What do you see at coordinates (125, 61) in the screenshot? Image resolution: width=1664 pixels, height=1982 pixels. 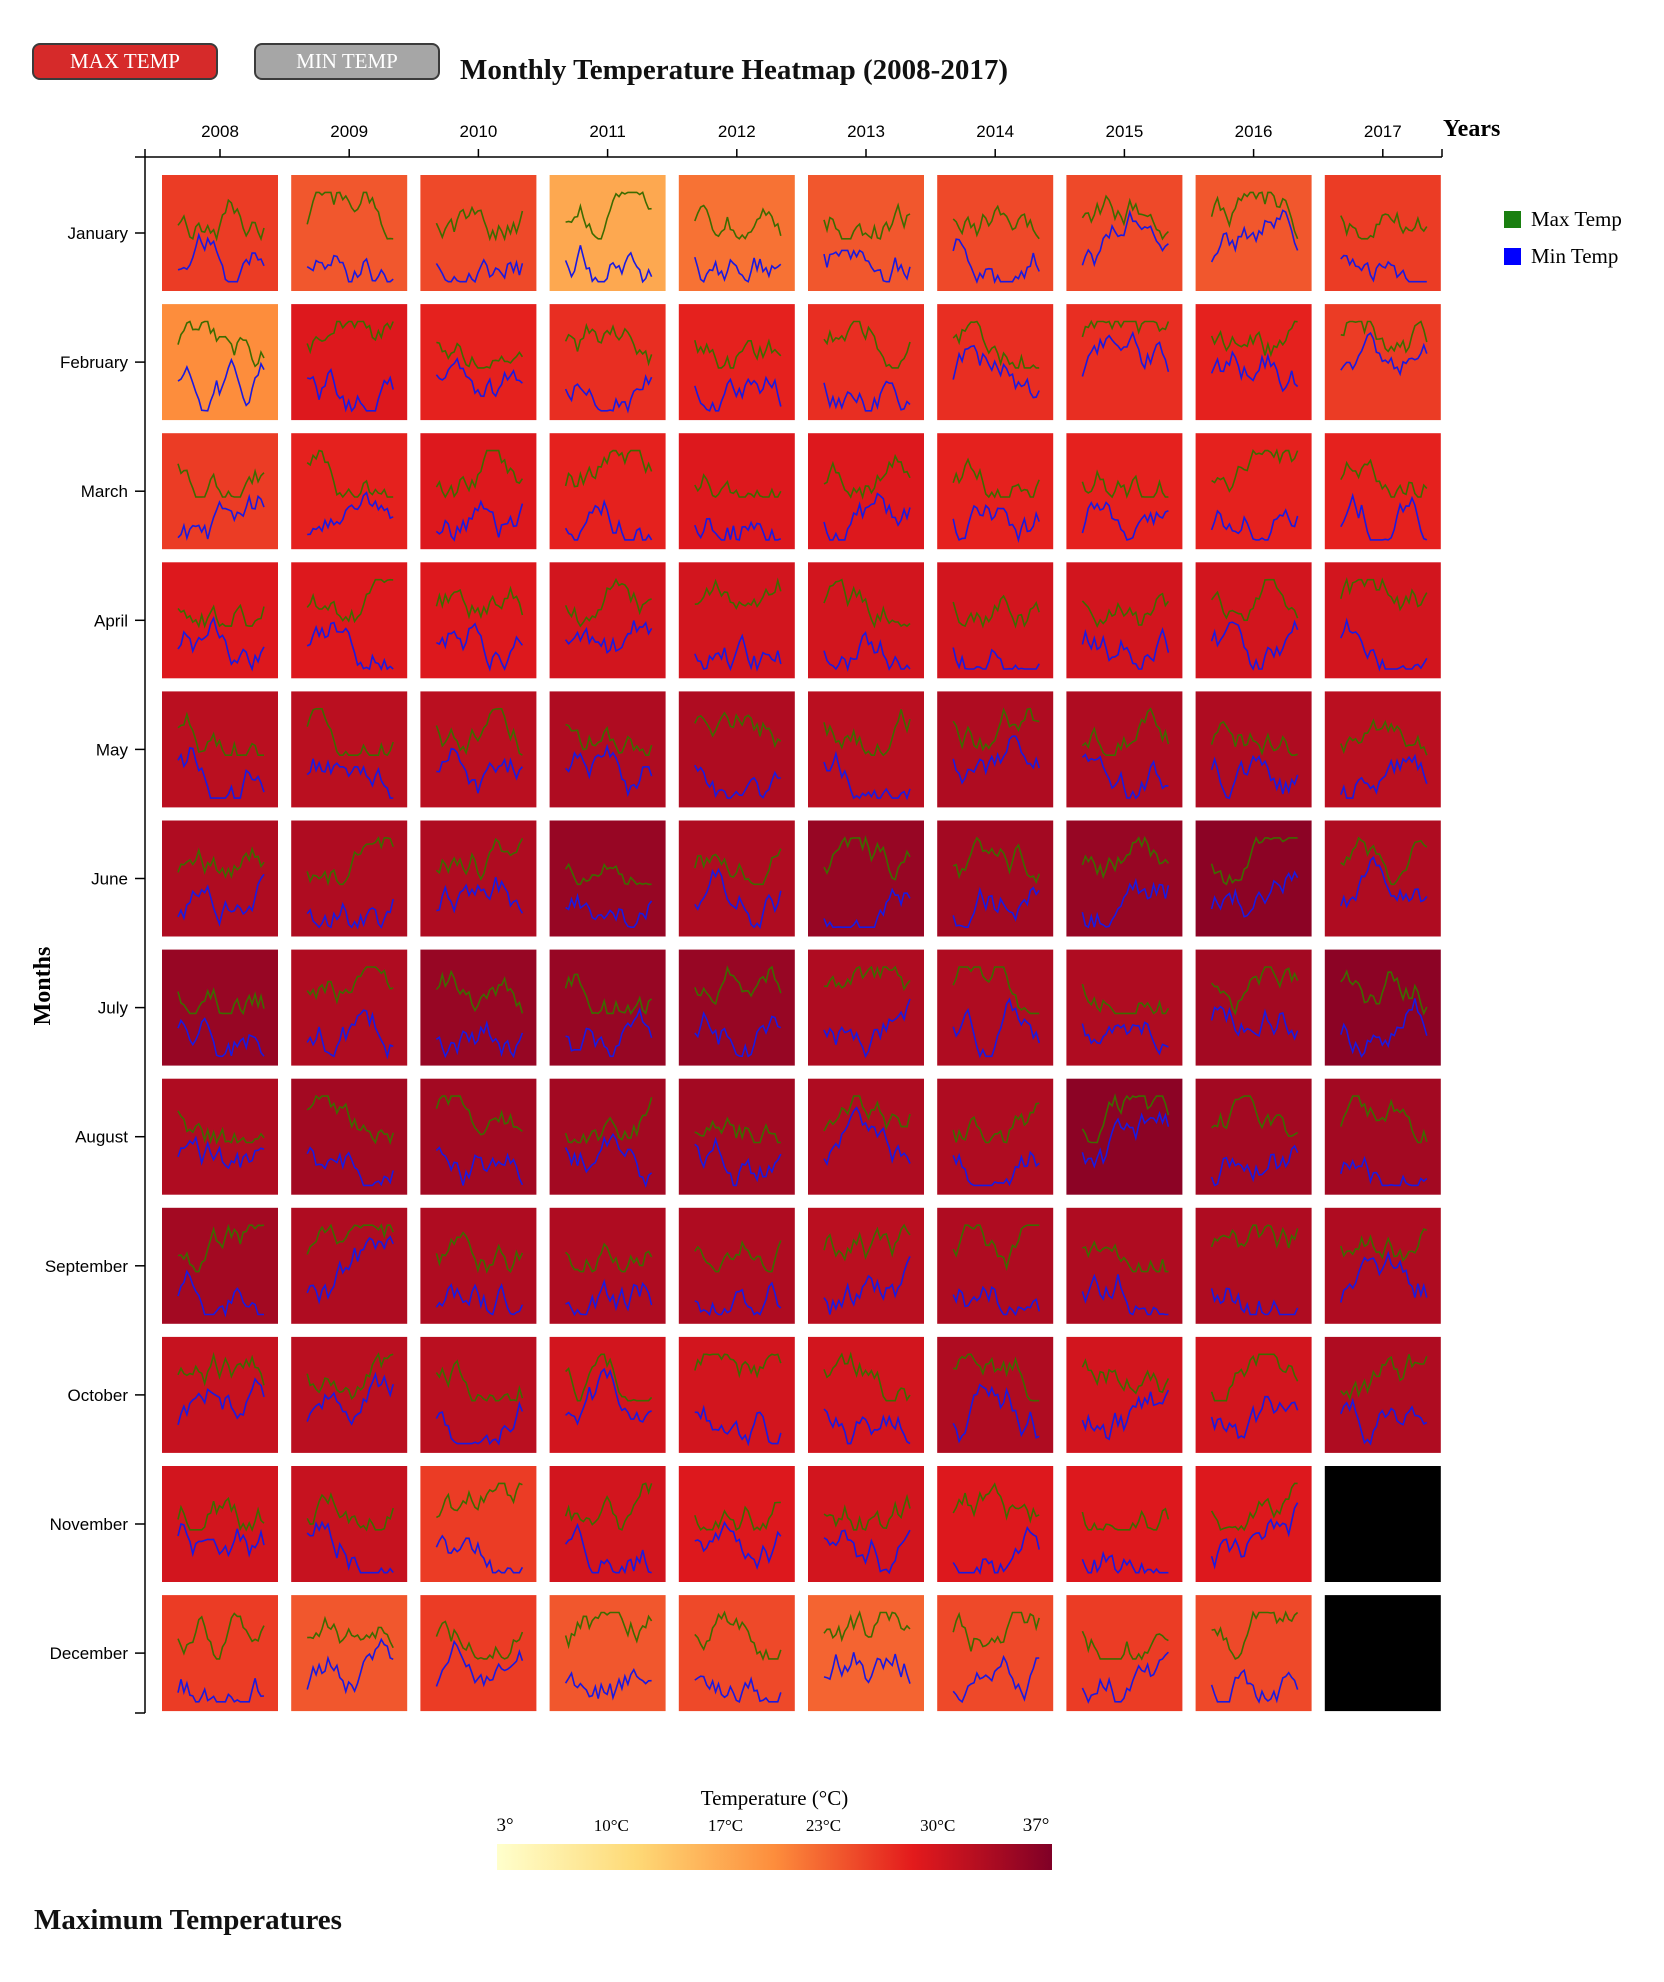 I see `max-temp-button: MAX TEMP` at bounding box center [125, 61].